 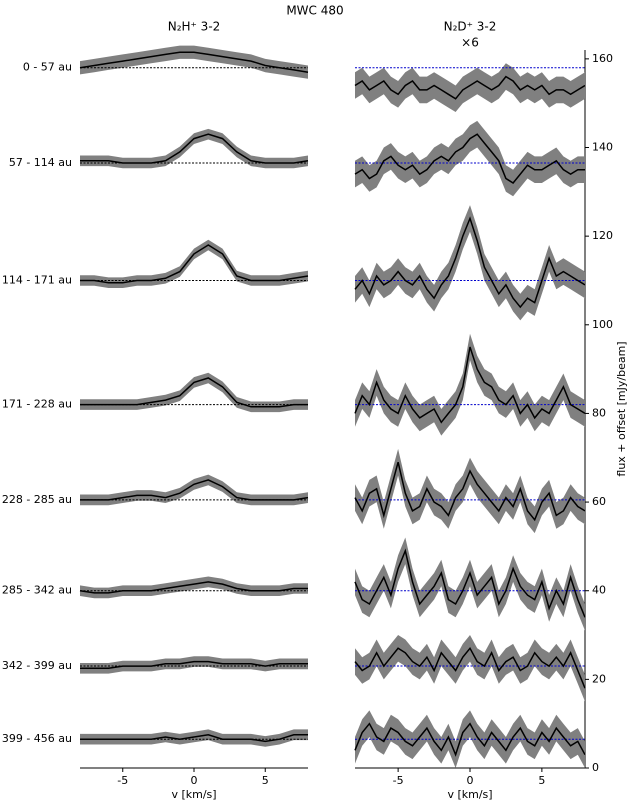 What do you see at coordinates (37, 590) in the screenshot?
I see `row-label: 285 - 342 au` at bounding box center [37, 590].